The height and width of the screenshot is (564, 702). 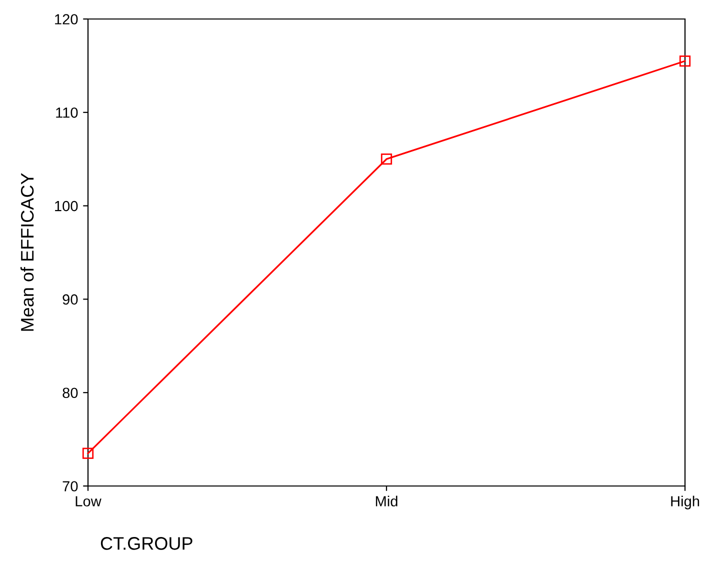 I want to click on x-tick-label: Mid, so click(x=387, y=501).